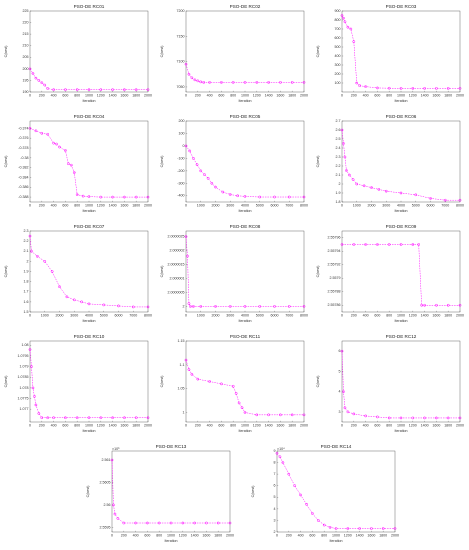 The height and width of the screenshot is (550, 469). Describe the element at coordinates (23, 399) in the screenshot. I see `y-tick-label: 1.0775` at that location.